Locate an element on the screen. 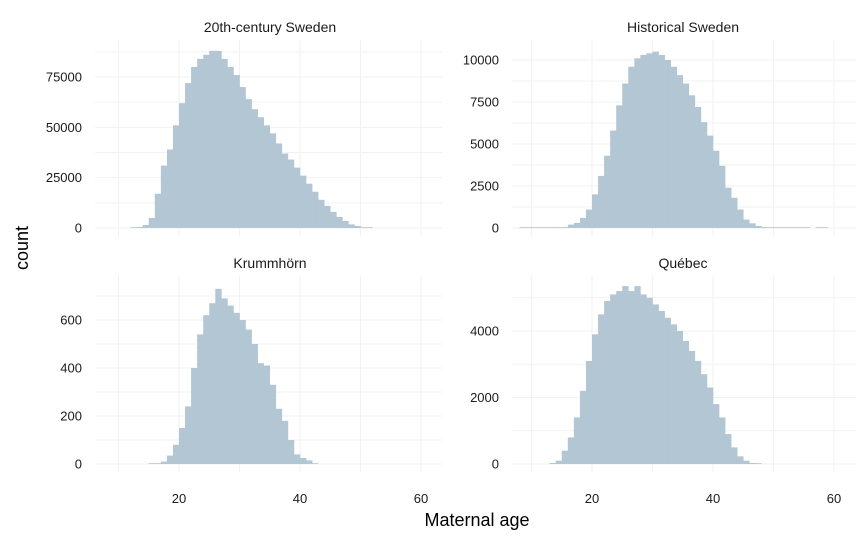  y-tick-label: 5000 is located at coordinates (484, 144).